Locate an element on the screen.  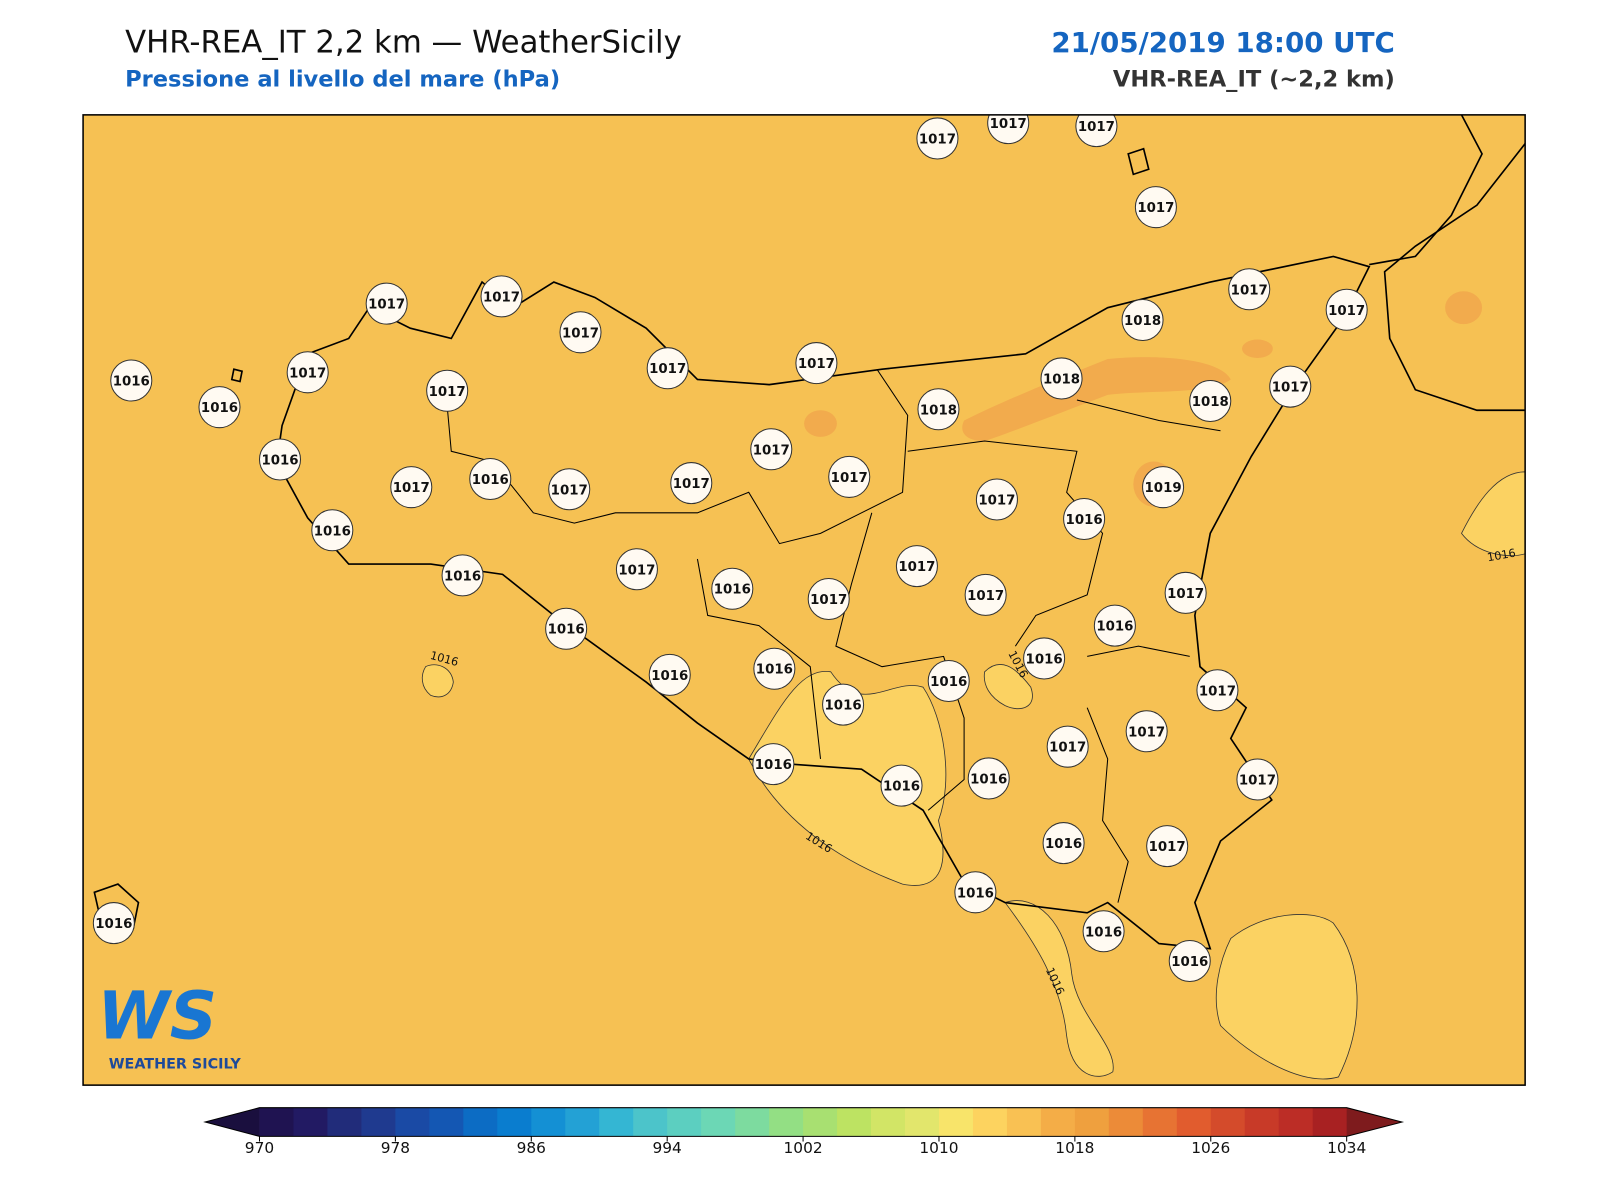
colorbar-tick-label: 978 is located at coordinates (395, 1148).